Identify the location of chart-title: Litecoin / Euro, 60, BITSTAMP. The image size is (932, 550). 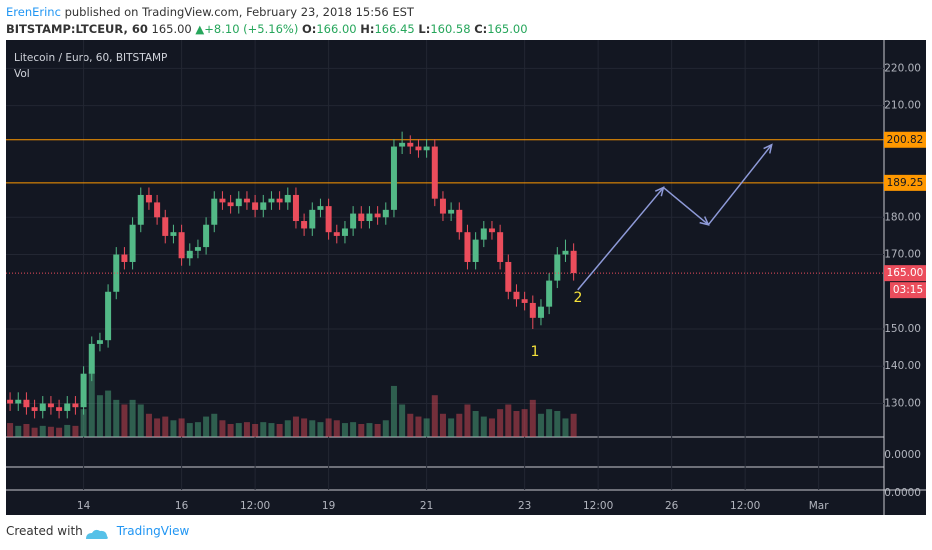
(90, 58).